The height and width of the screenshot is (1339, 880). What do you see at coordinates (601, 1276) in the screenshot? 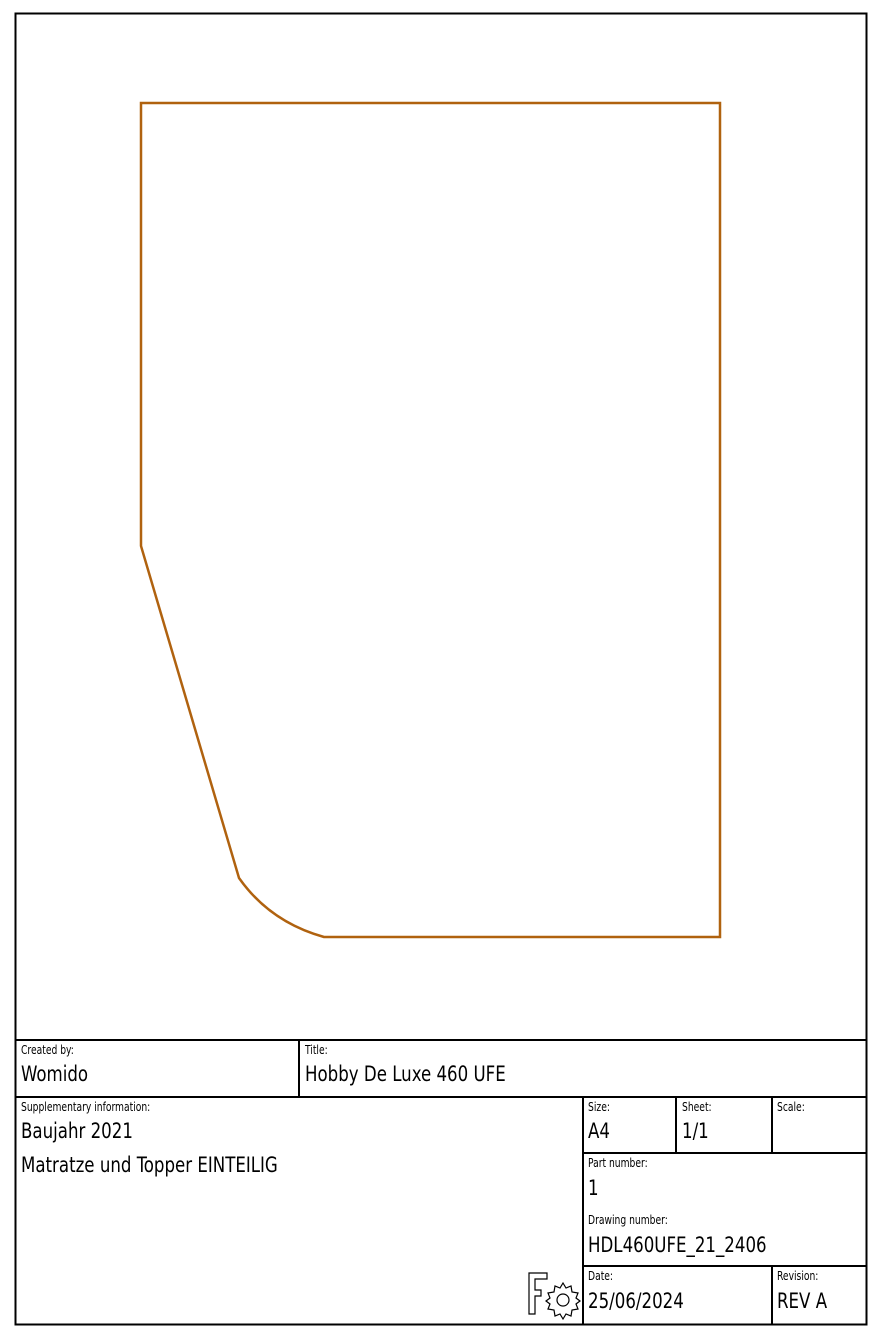
I see `date-label: Date:` at bounding box center [601, 1276].